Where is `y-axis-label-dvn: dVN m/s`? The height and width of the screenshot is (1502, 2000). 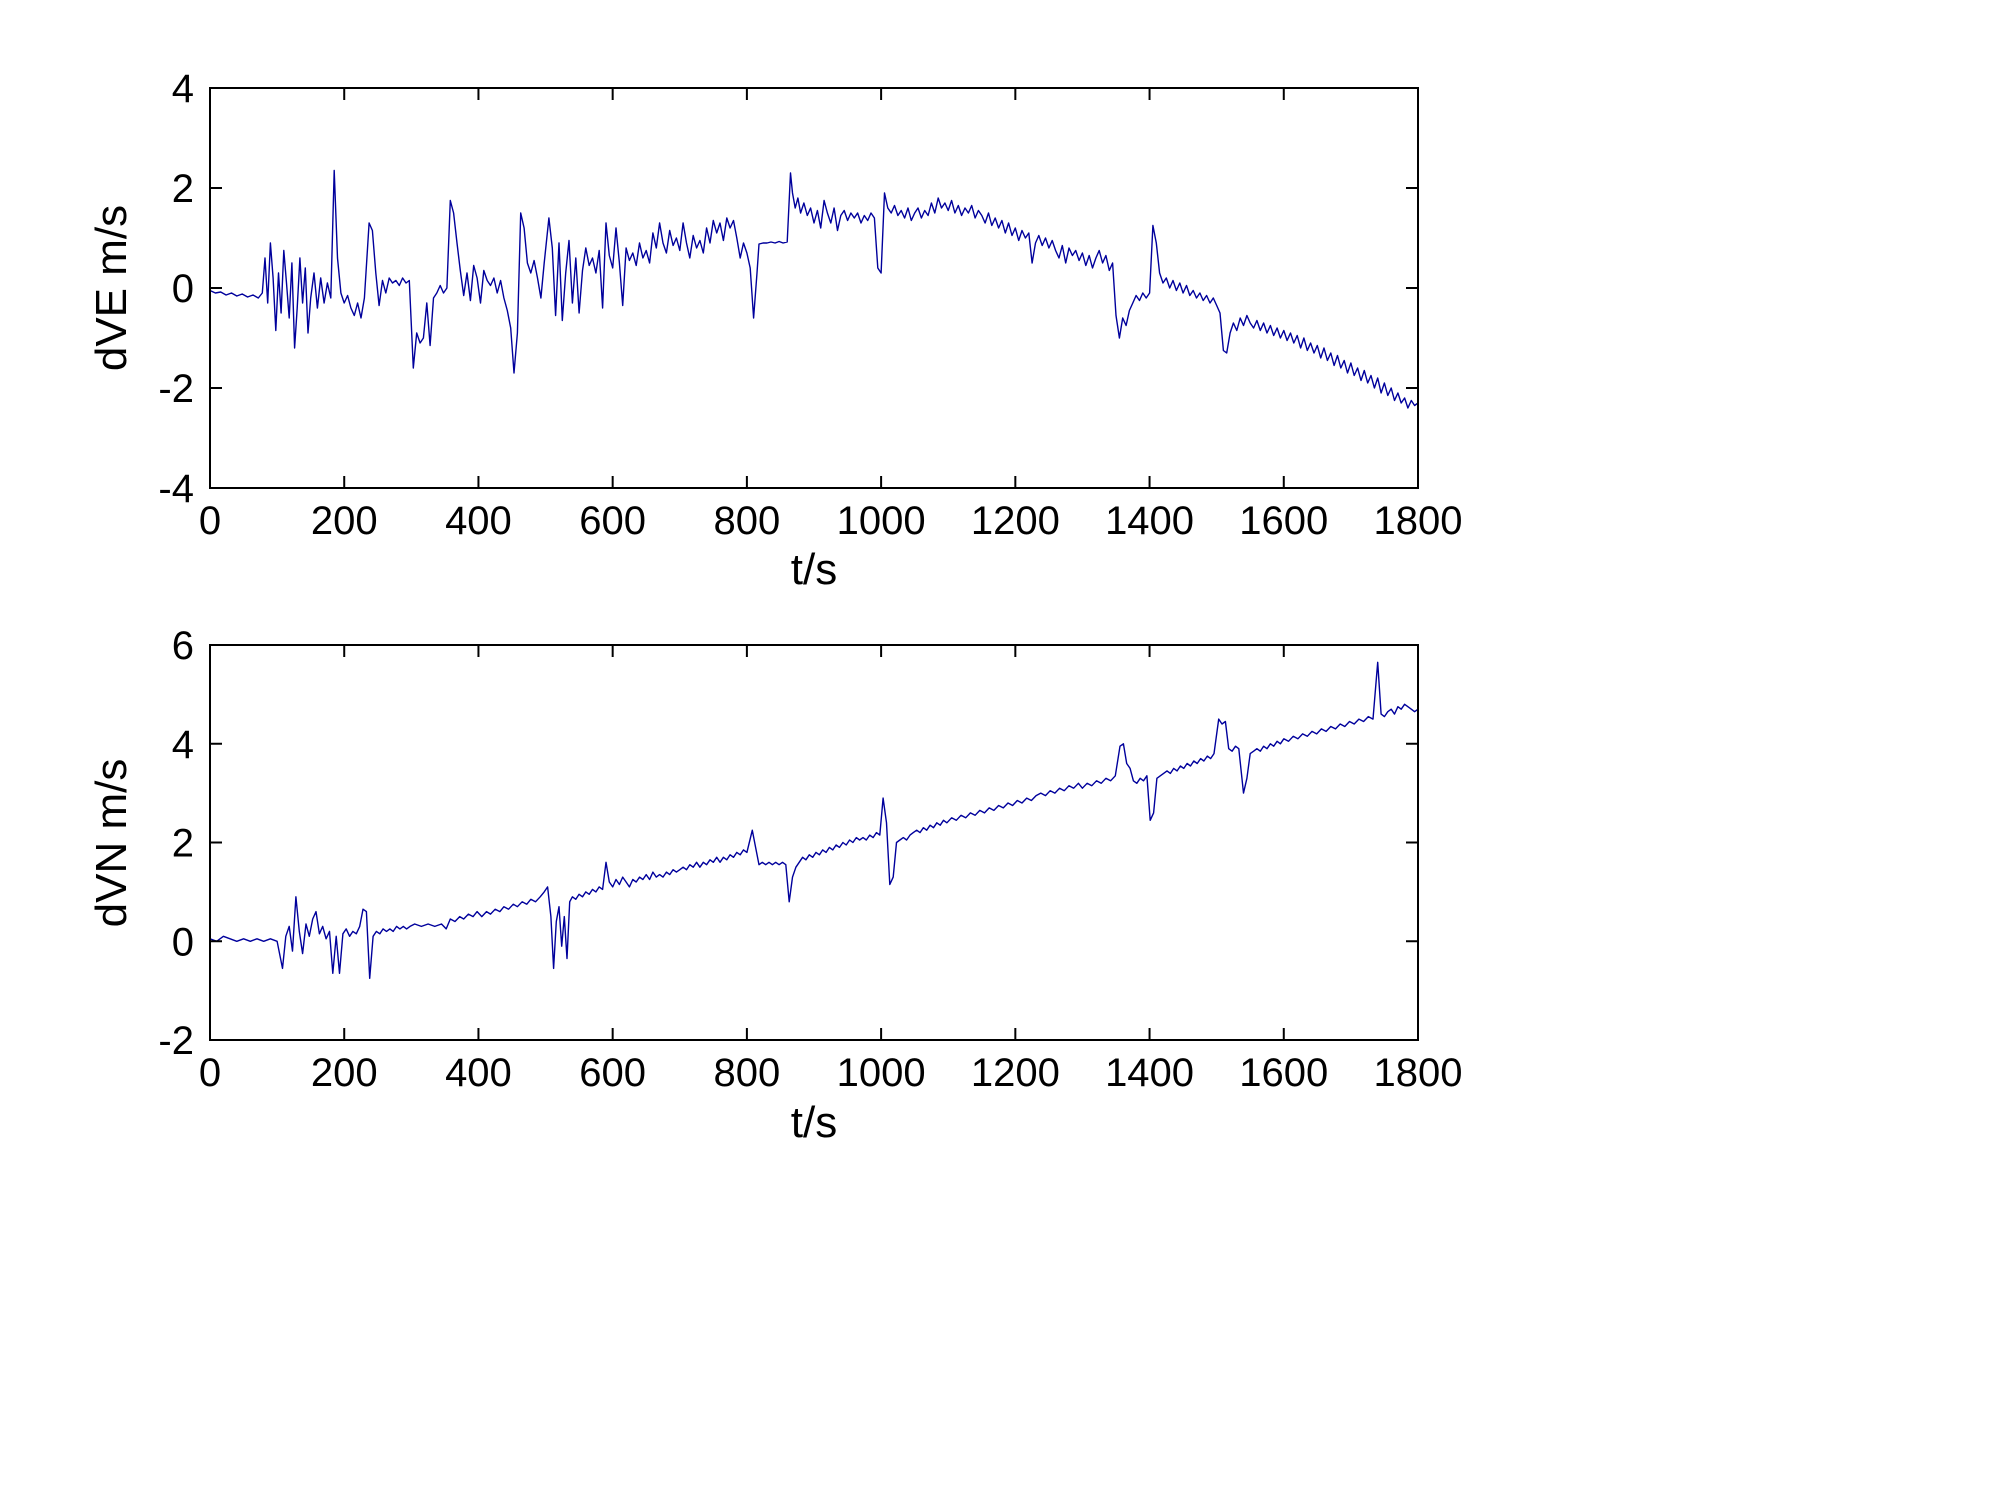 y-axis-label-dvn: dVN m/s is located at coordinates (111, 843).